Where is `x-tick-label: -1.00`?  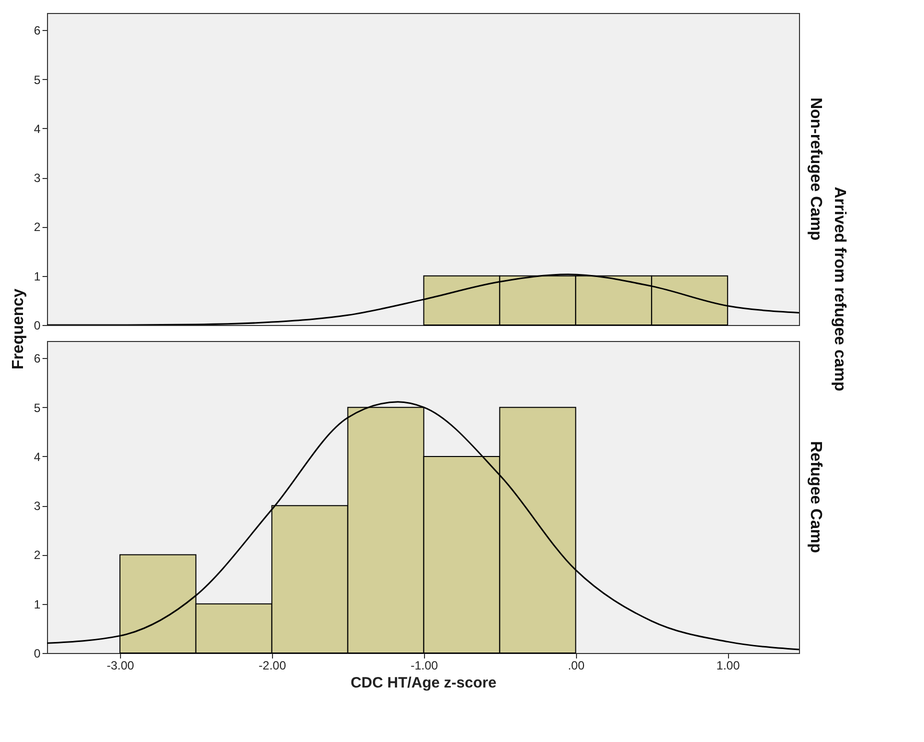 x-tick-label: -1.00 is located at coordinates (424, 665).